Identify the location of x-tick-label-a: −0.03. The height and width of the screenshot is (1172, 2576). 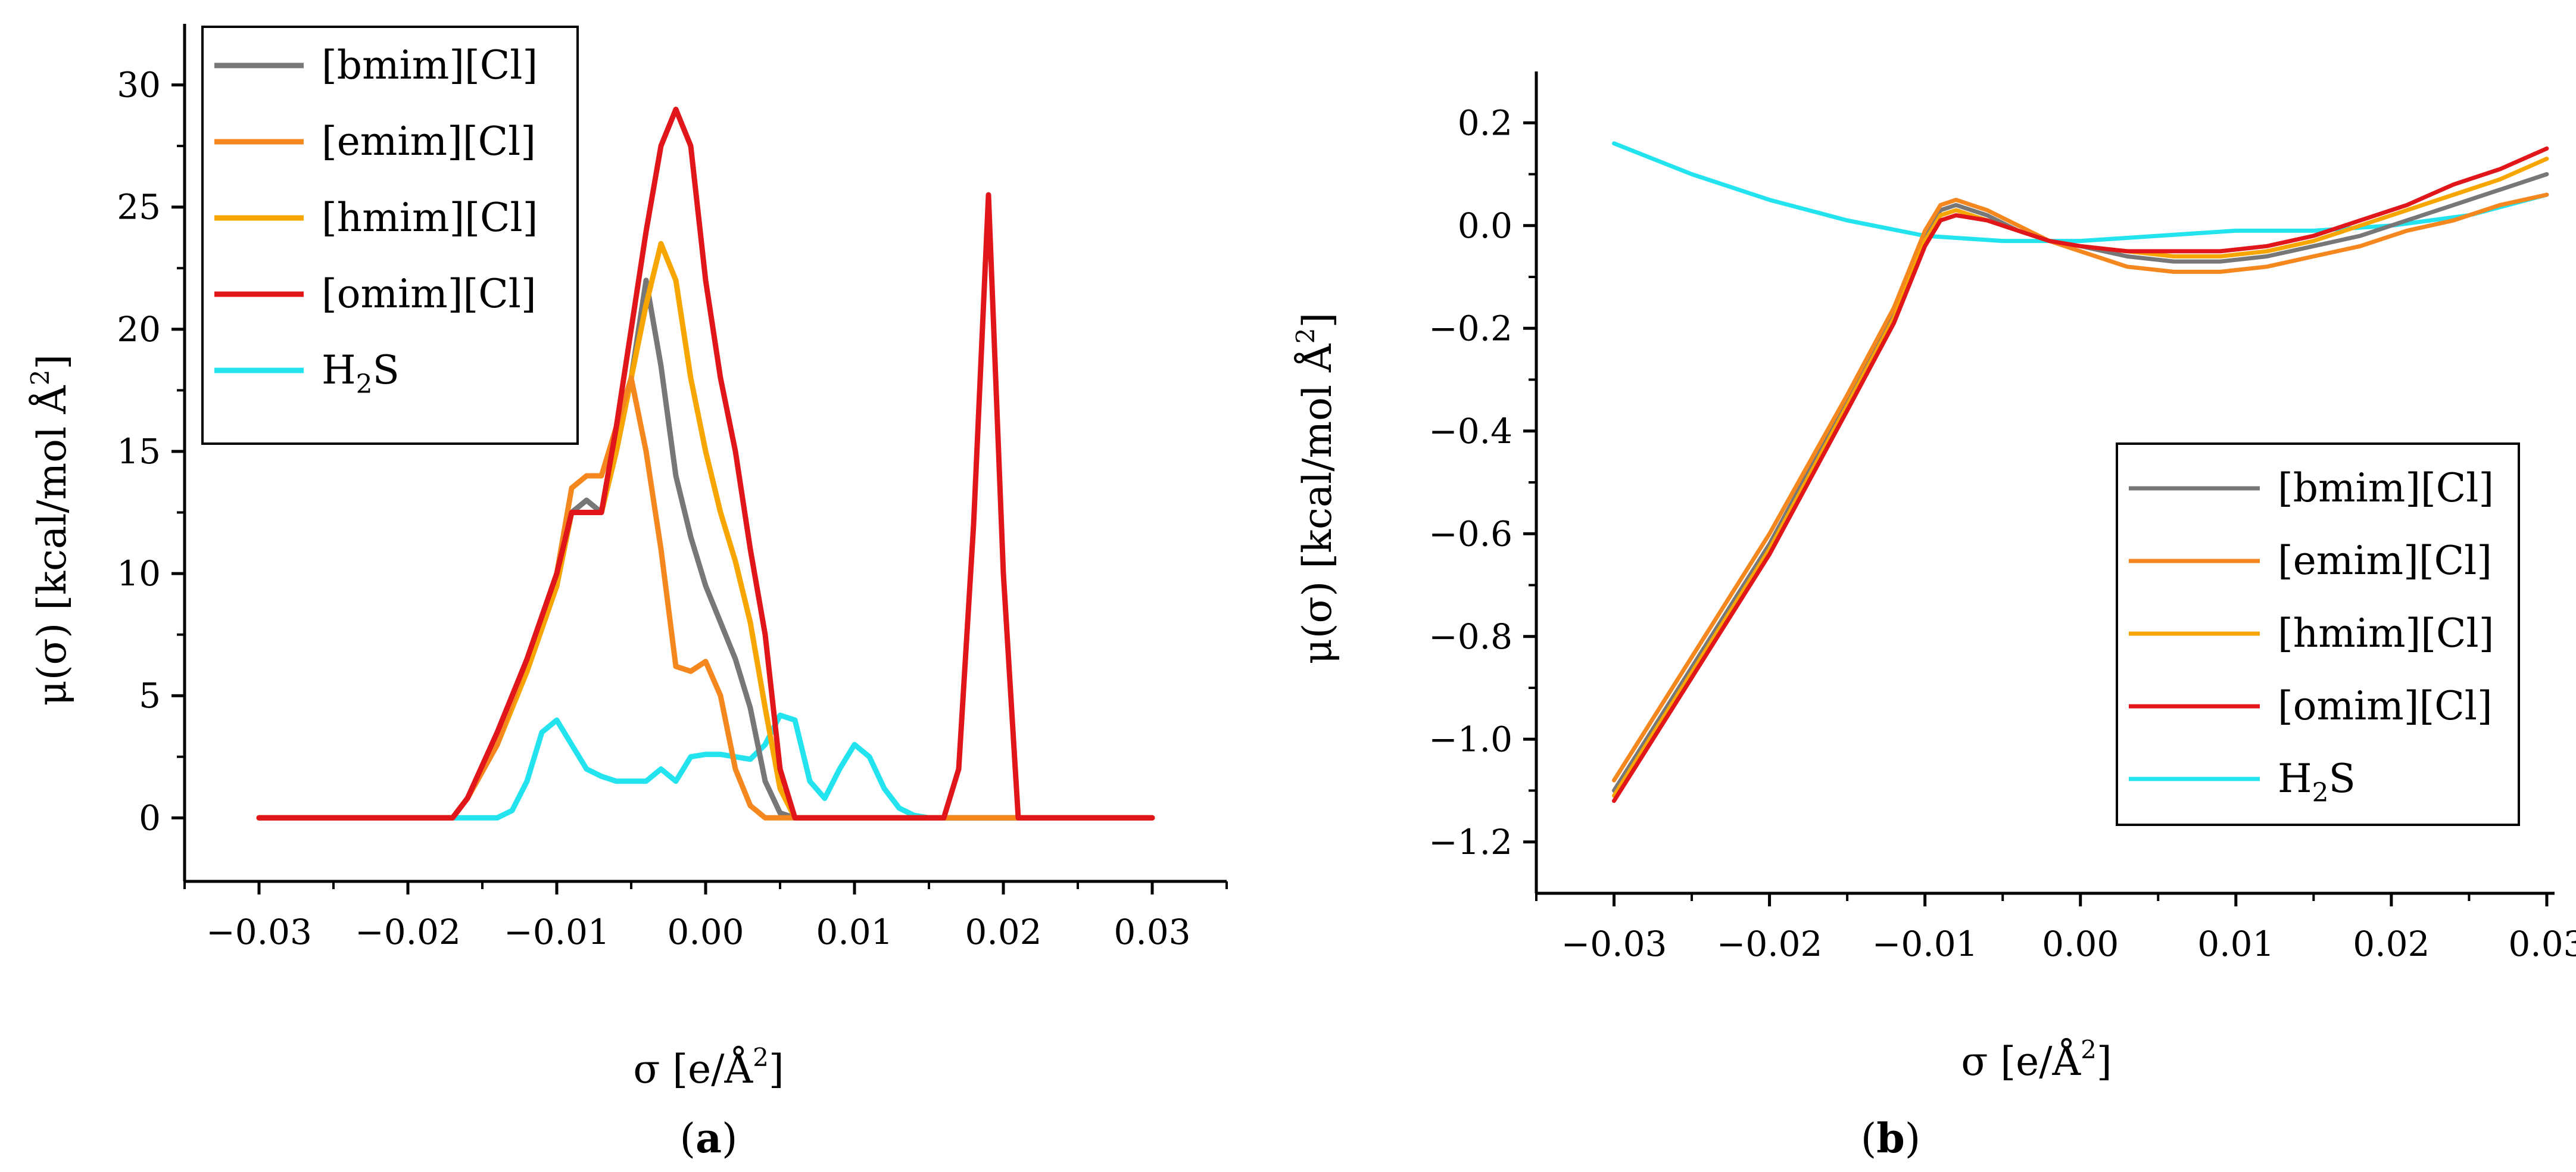
(259, 932).